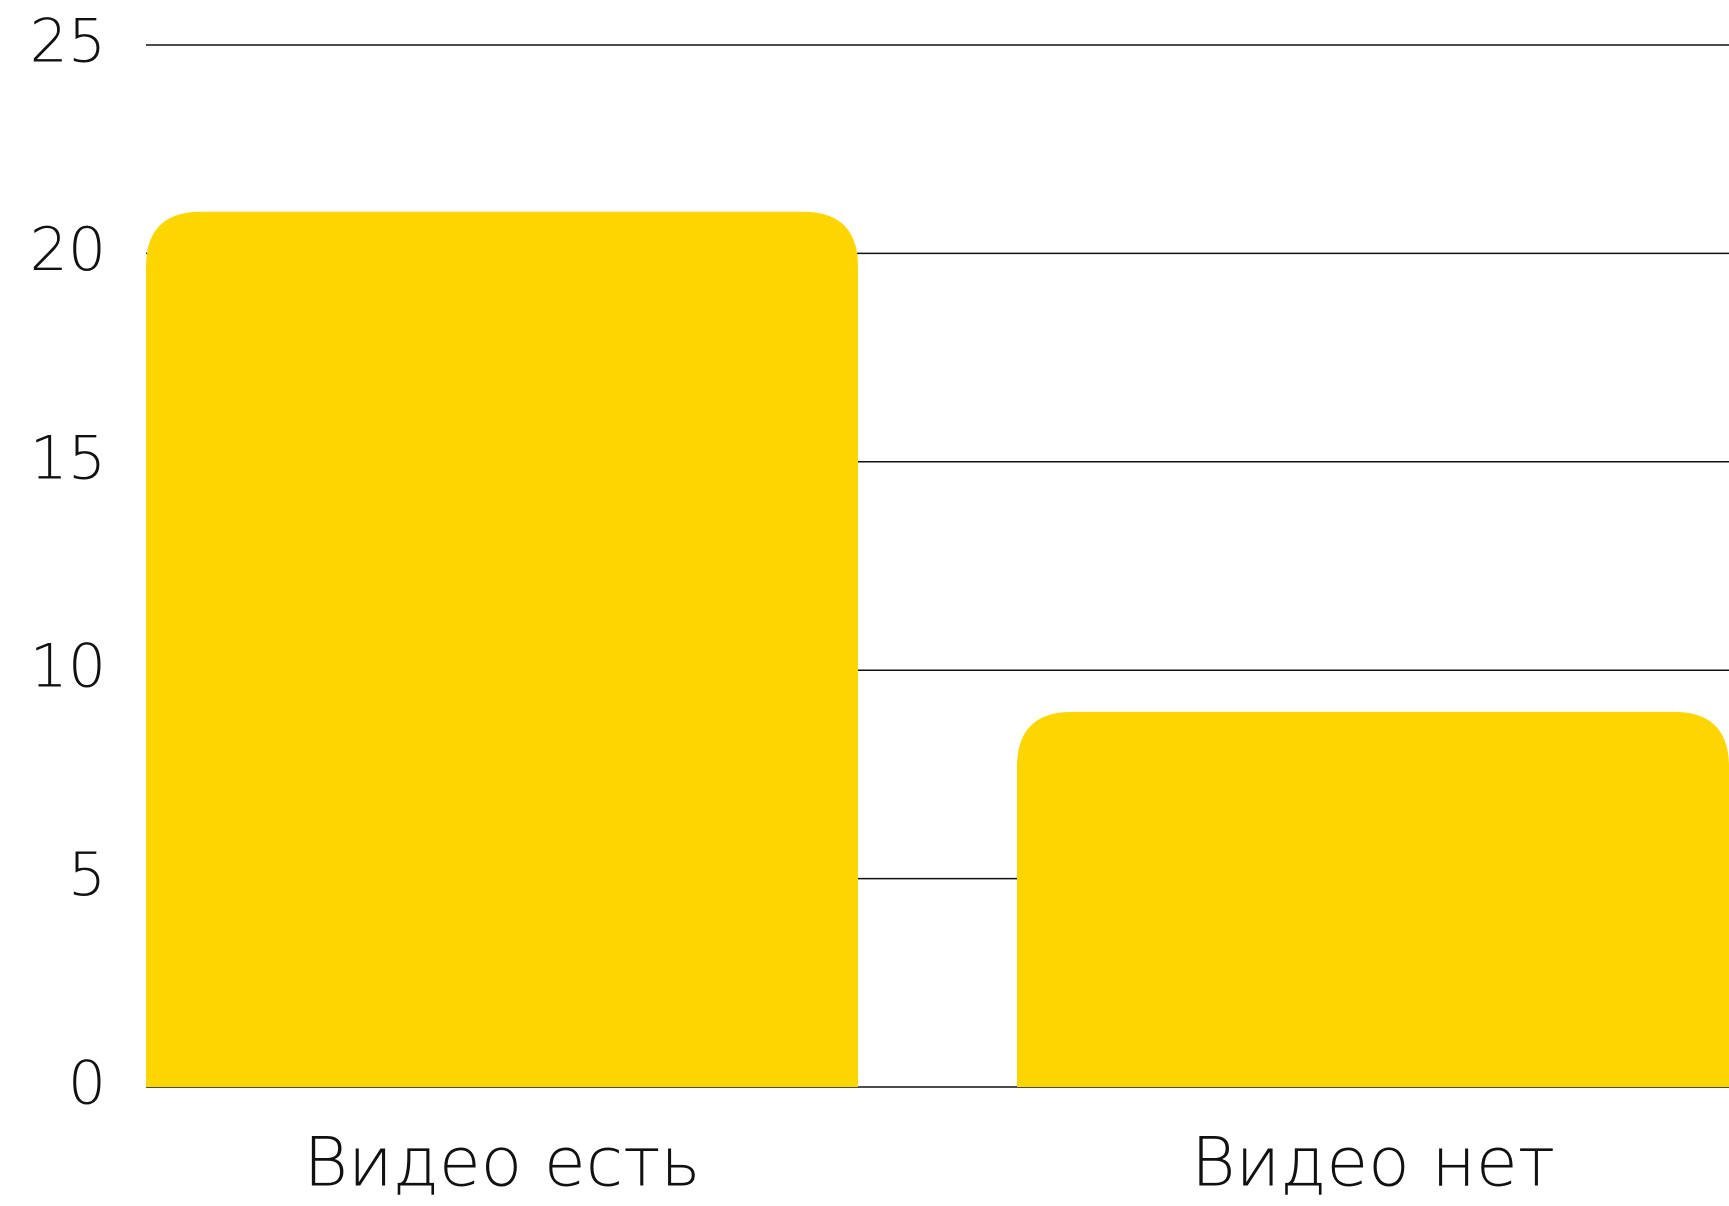 The width and height of the screenshot is (1729, 1206). Describe the element at coordinates (68, 667) in the screenshot. I see `y-tick-label: 10` at that location.